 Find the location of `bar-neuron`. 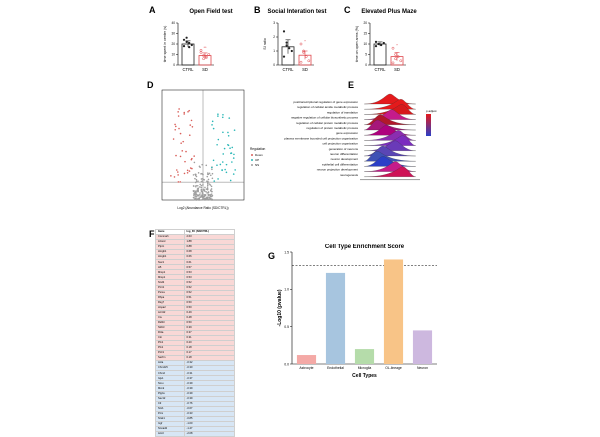

bar-neuron is located at coordinates (422, 347).